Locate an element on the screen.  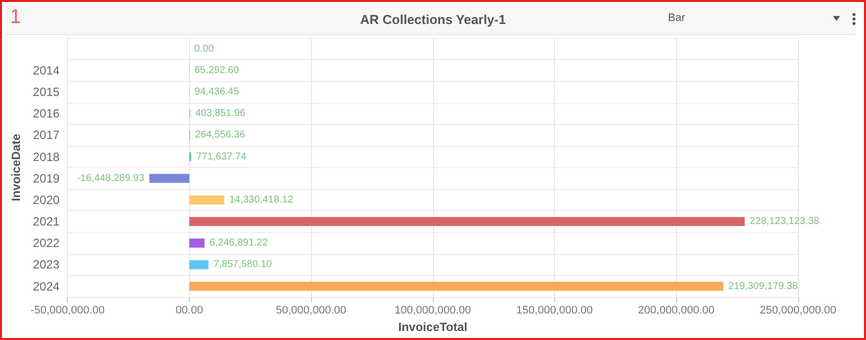
x-axis-title: InvoiceTotal is located at coordinates (433, 327).